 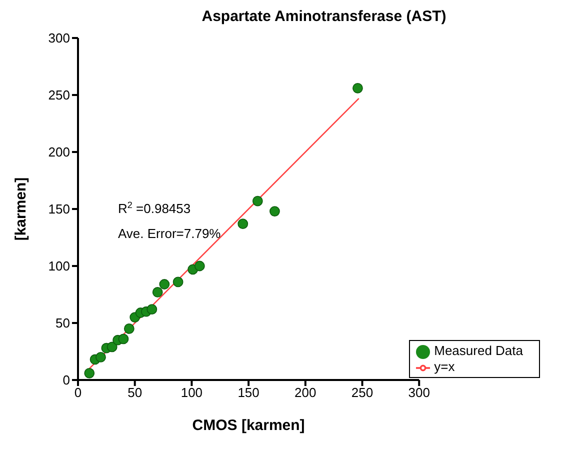 What do you see at coordinates (248, 425) in the screenshot?
I see `x-axis-title: CMOS [karmen]` at bounding box center [248, 425].